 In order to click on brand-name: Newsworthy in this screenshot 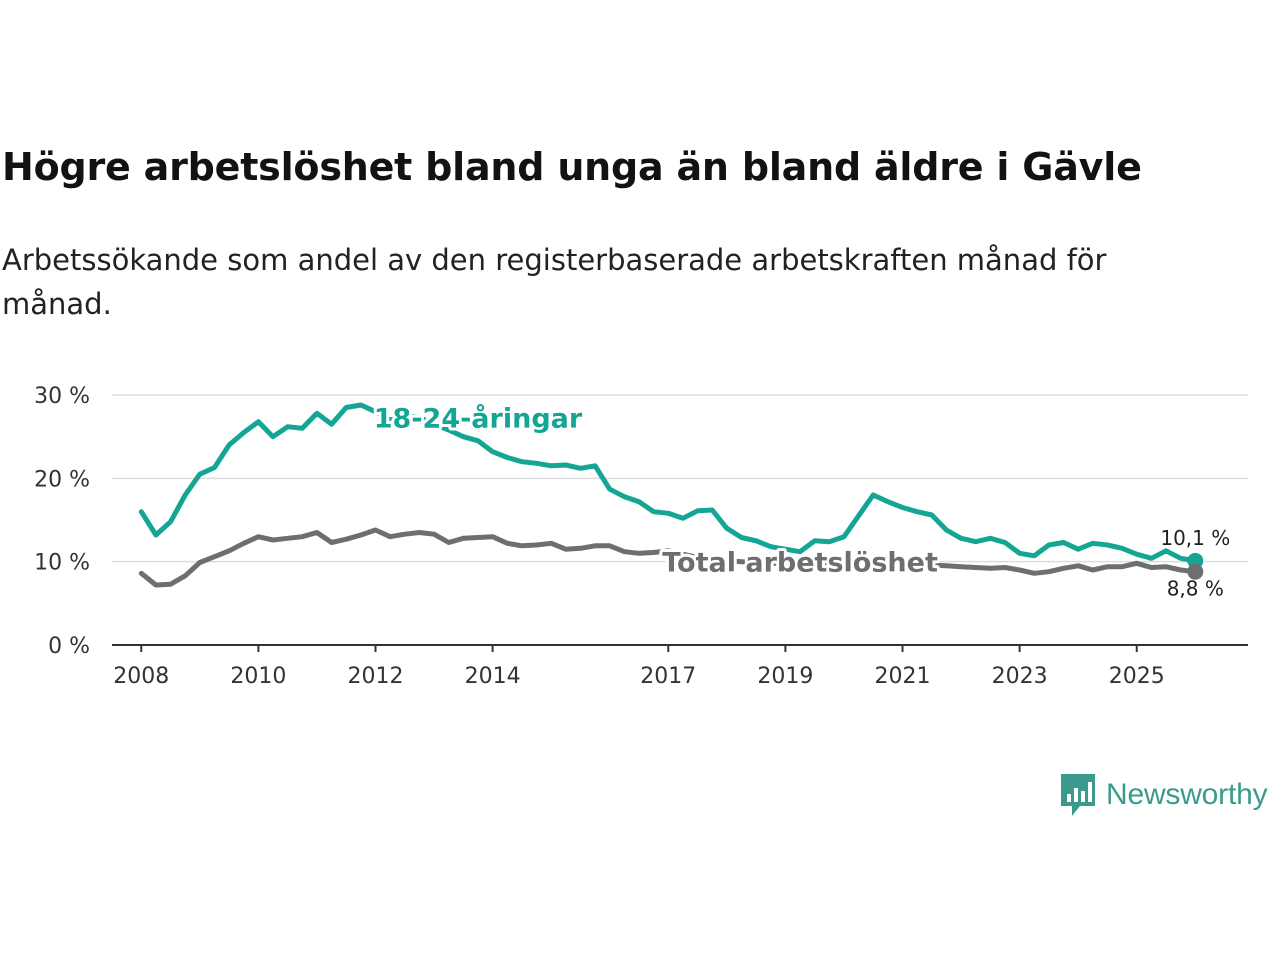, I will do `click(1187, 794)`.